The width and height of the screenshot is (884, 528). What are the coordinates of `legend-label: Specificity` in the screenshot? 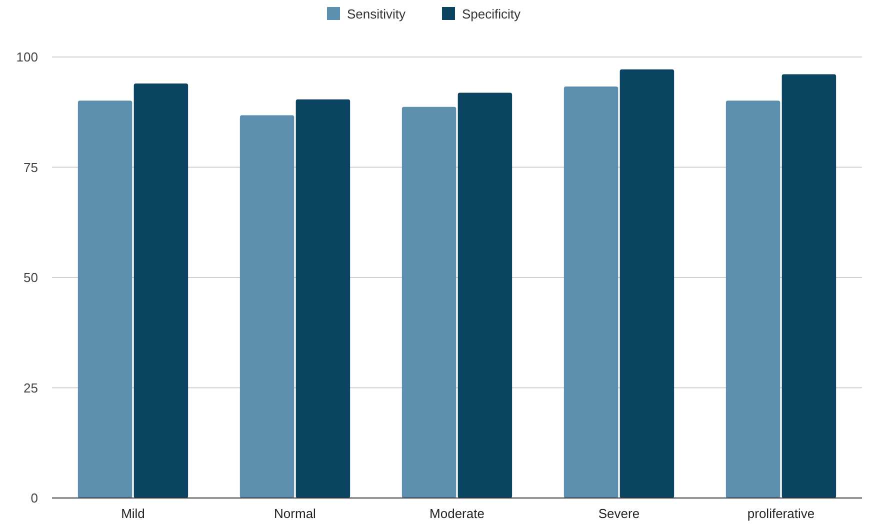 It's located at (492, 14).